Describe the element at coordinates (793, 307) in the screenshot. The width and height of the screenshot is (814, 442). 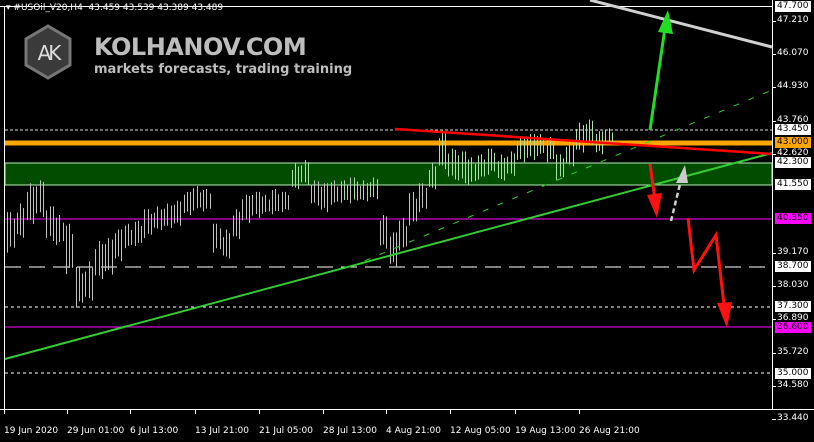
I see `level-price-label: 37.300` at that location.